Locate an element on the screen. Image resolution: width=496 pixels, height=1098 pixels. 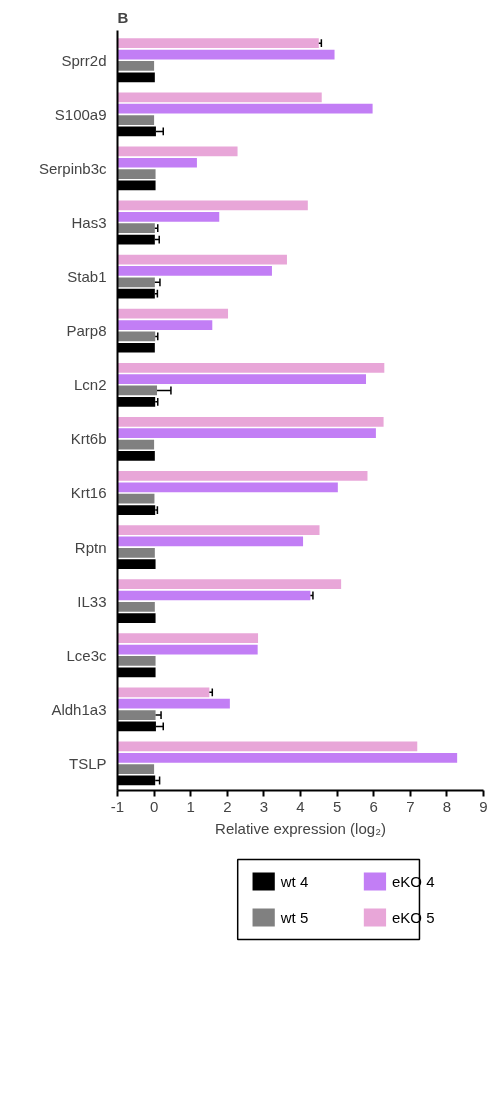
y-tick-label: Rptn is located at coordinates (90, 547).